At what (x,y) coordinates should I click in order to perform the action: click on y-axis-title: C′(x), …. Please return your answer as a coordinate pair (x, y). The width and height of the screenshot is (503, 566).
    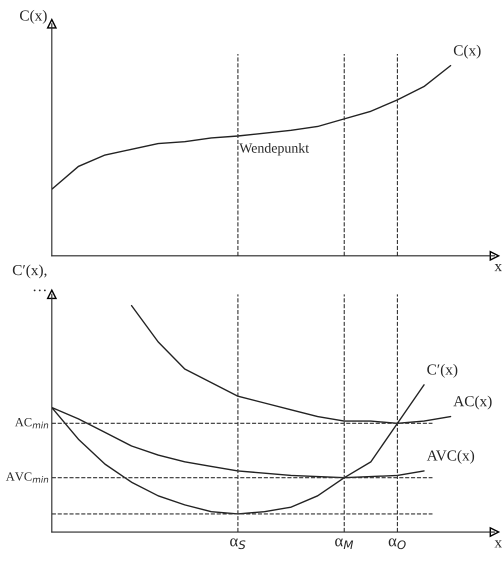
    Looking at the image, I should click on (29, 278).